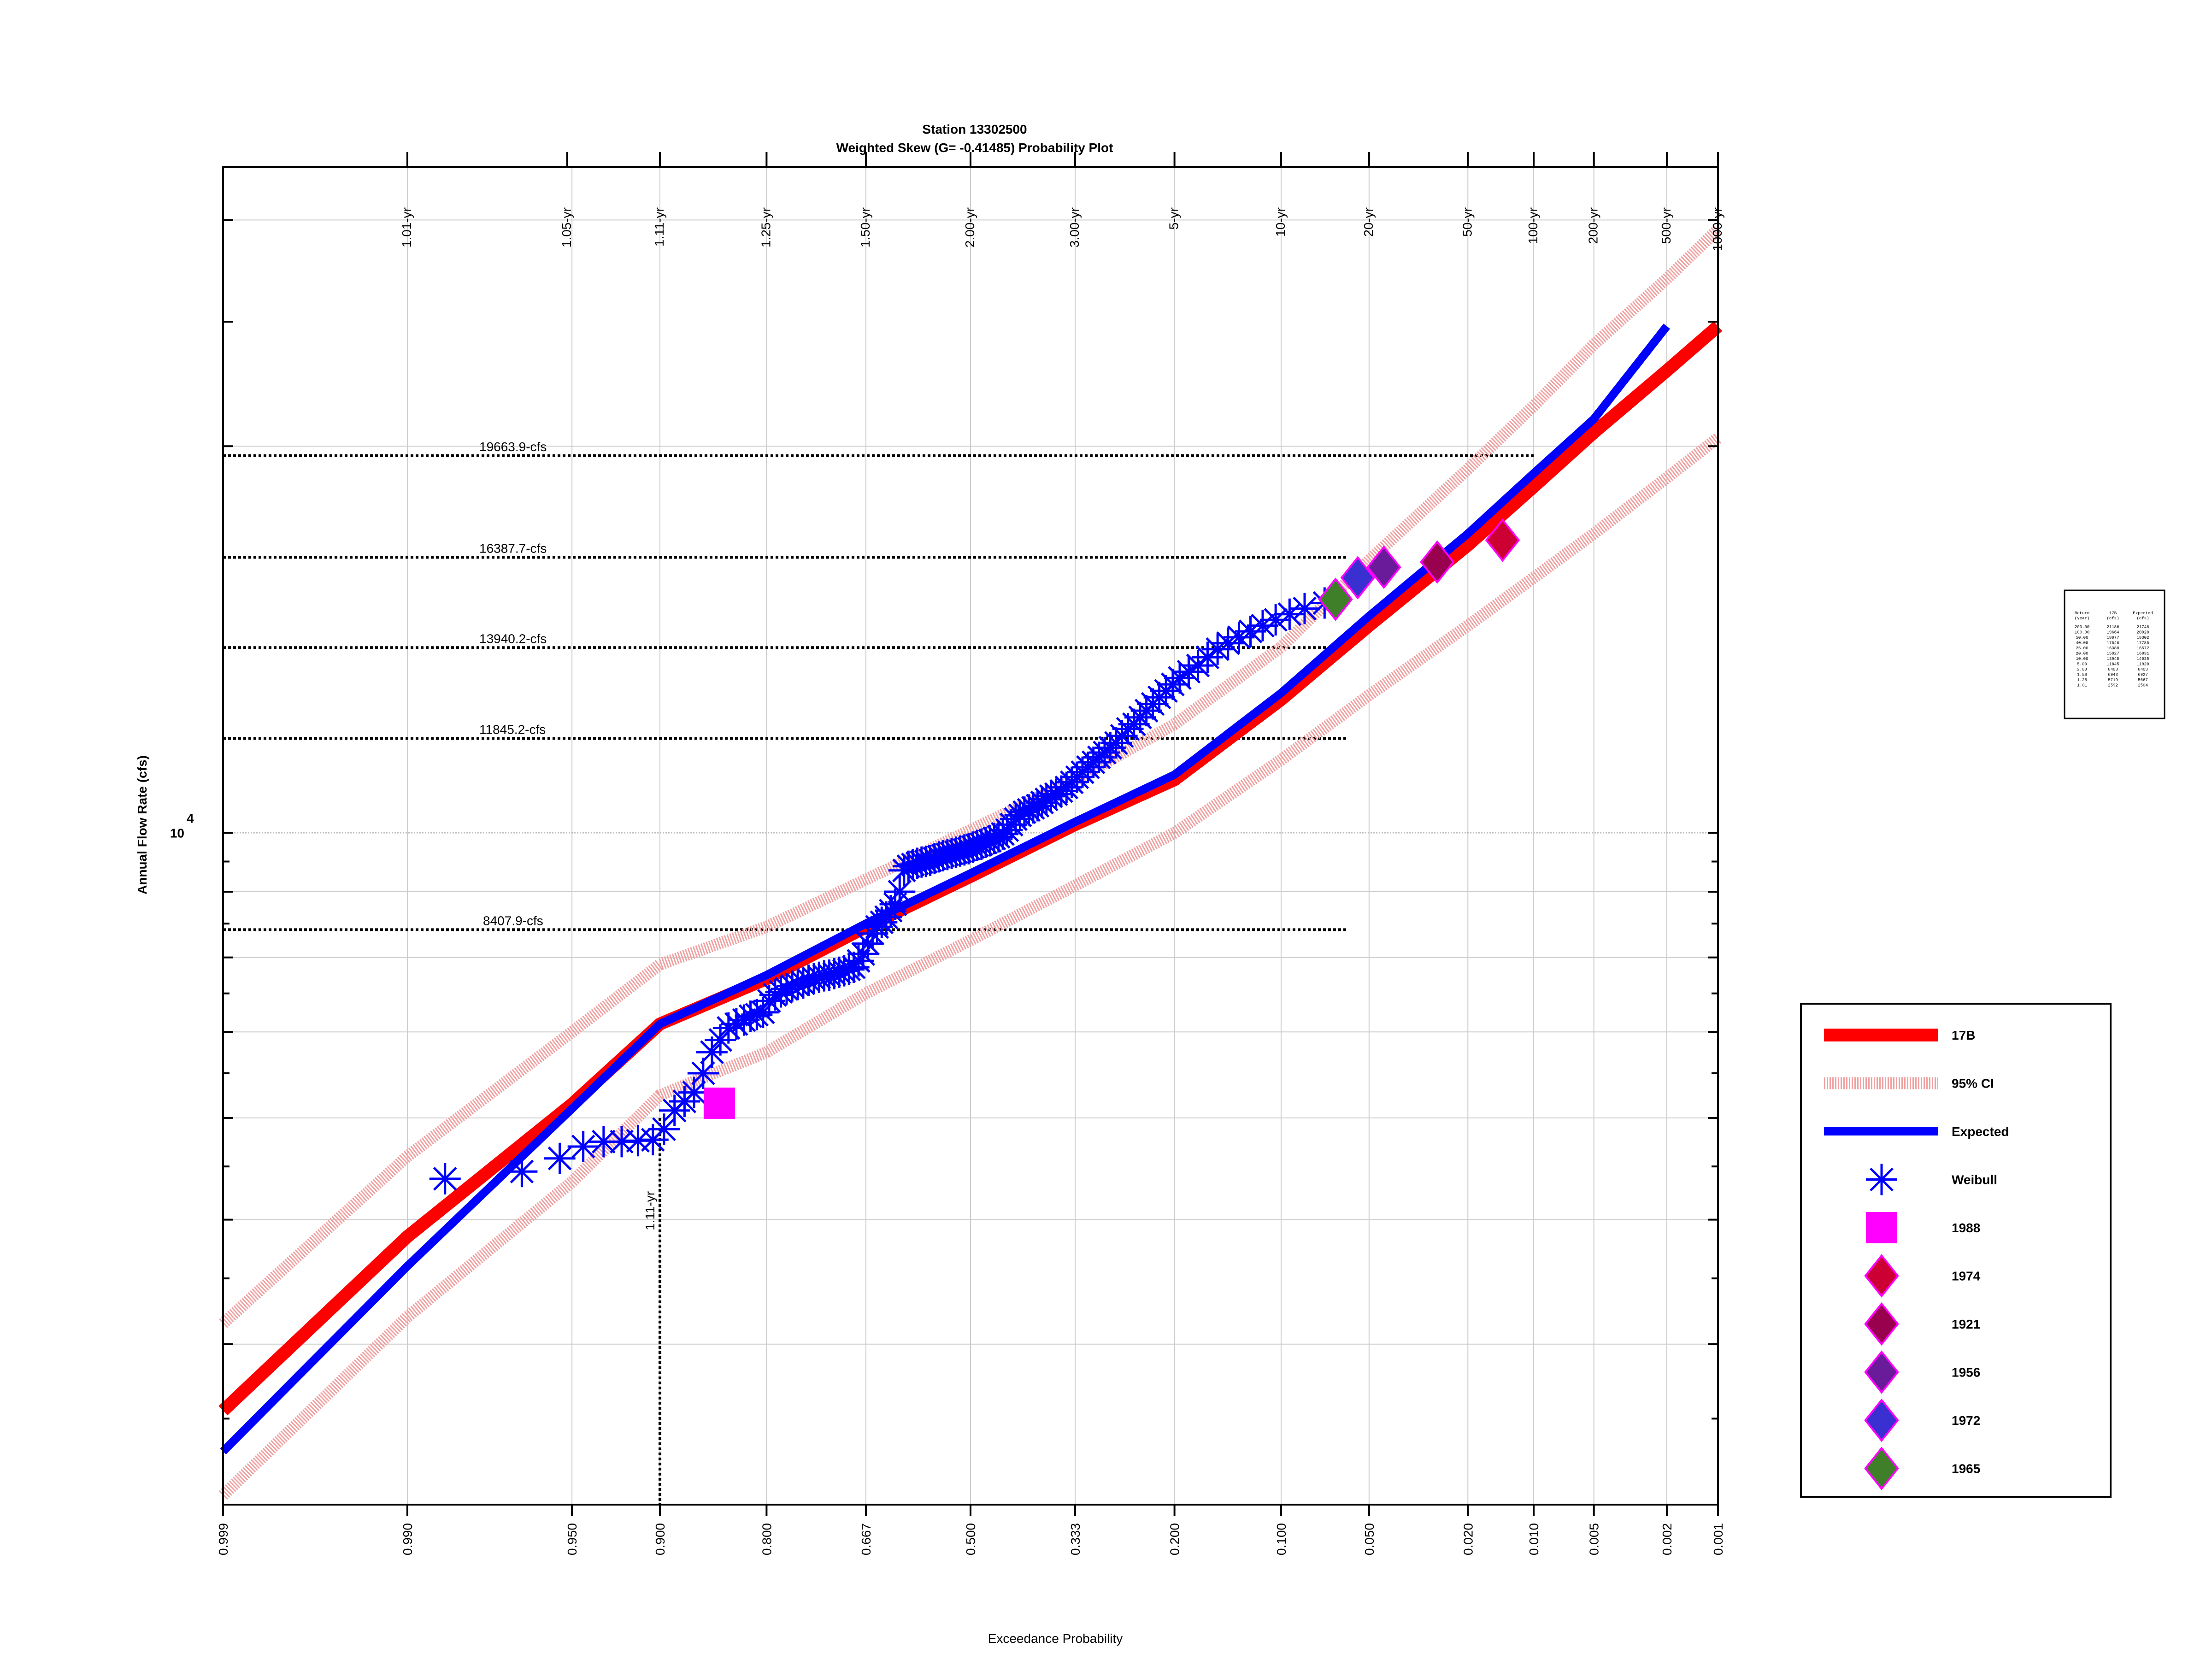  Describe the element at coordinates (2082, 675) in the screenshot. I see `table-cell: 1.50` at that location.